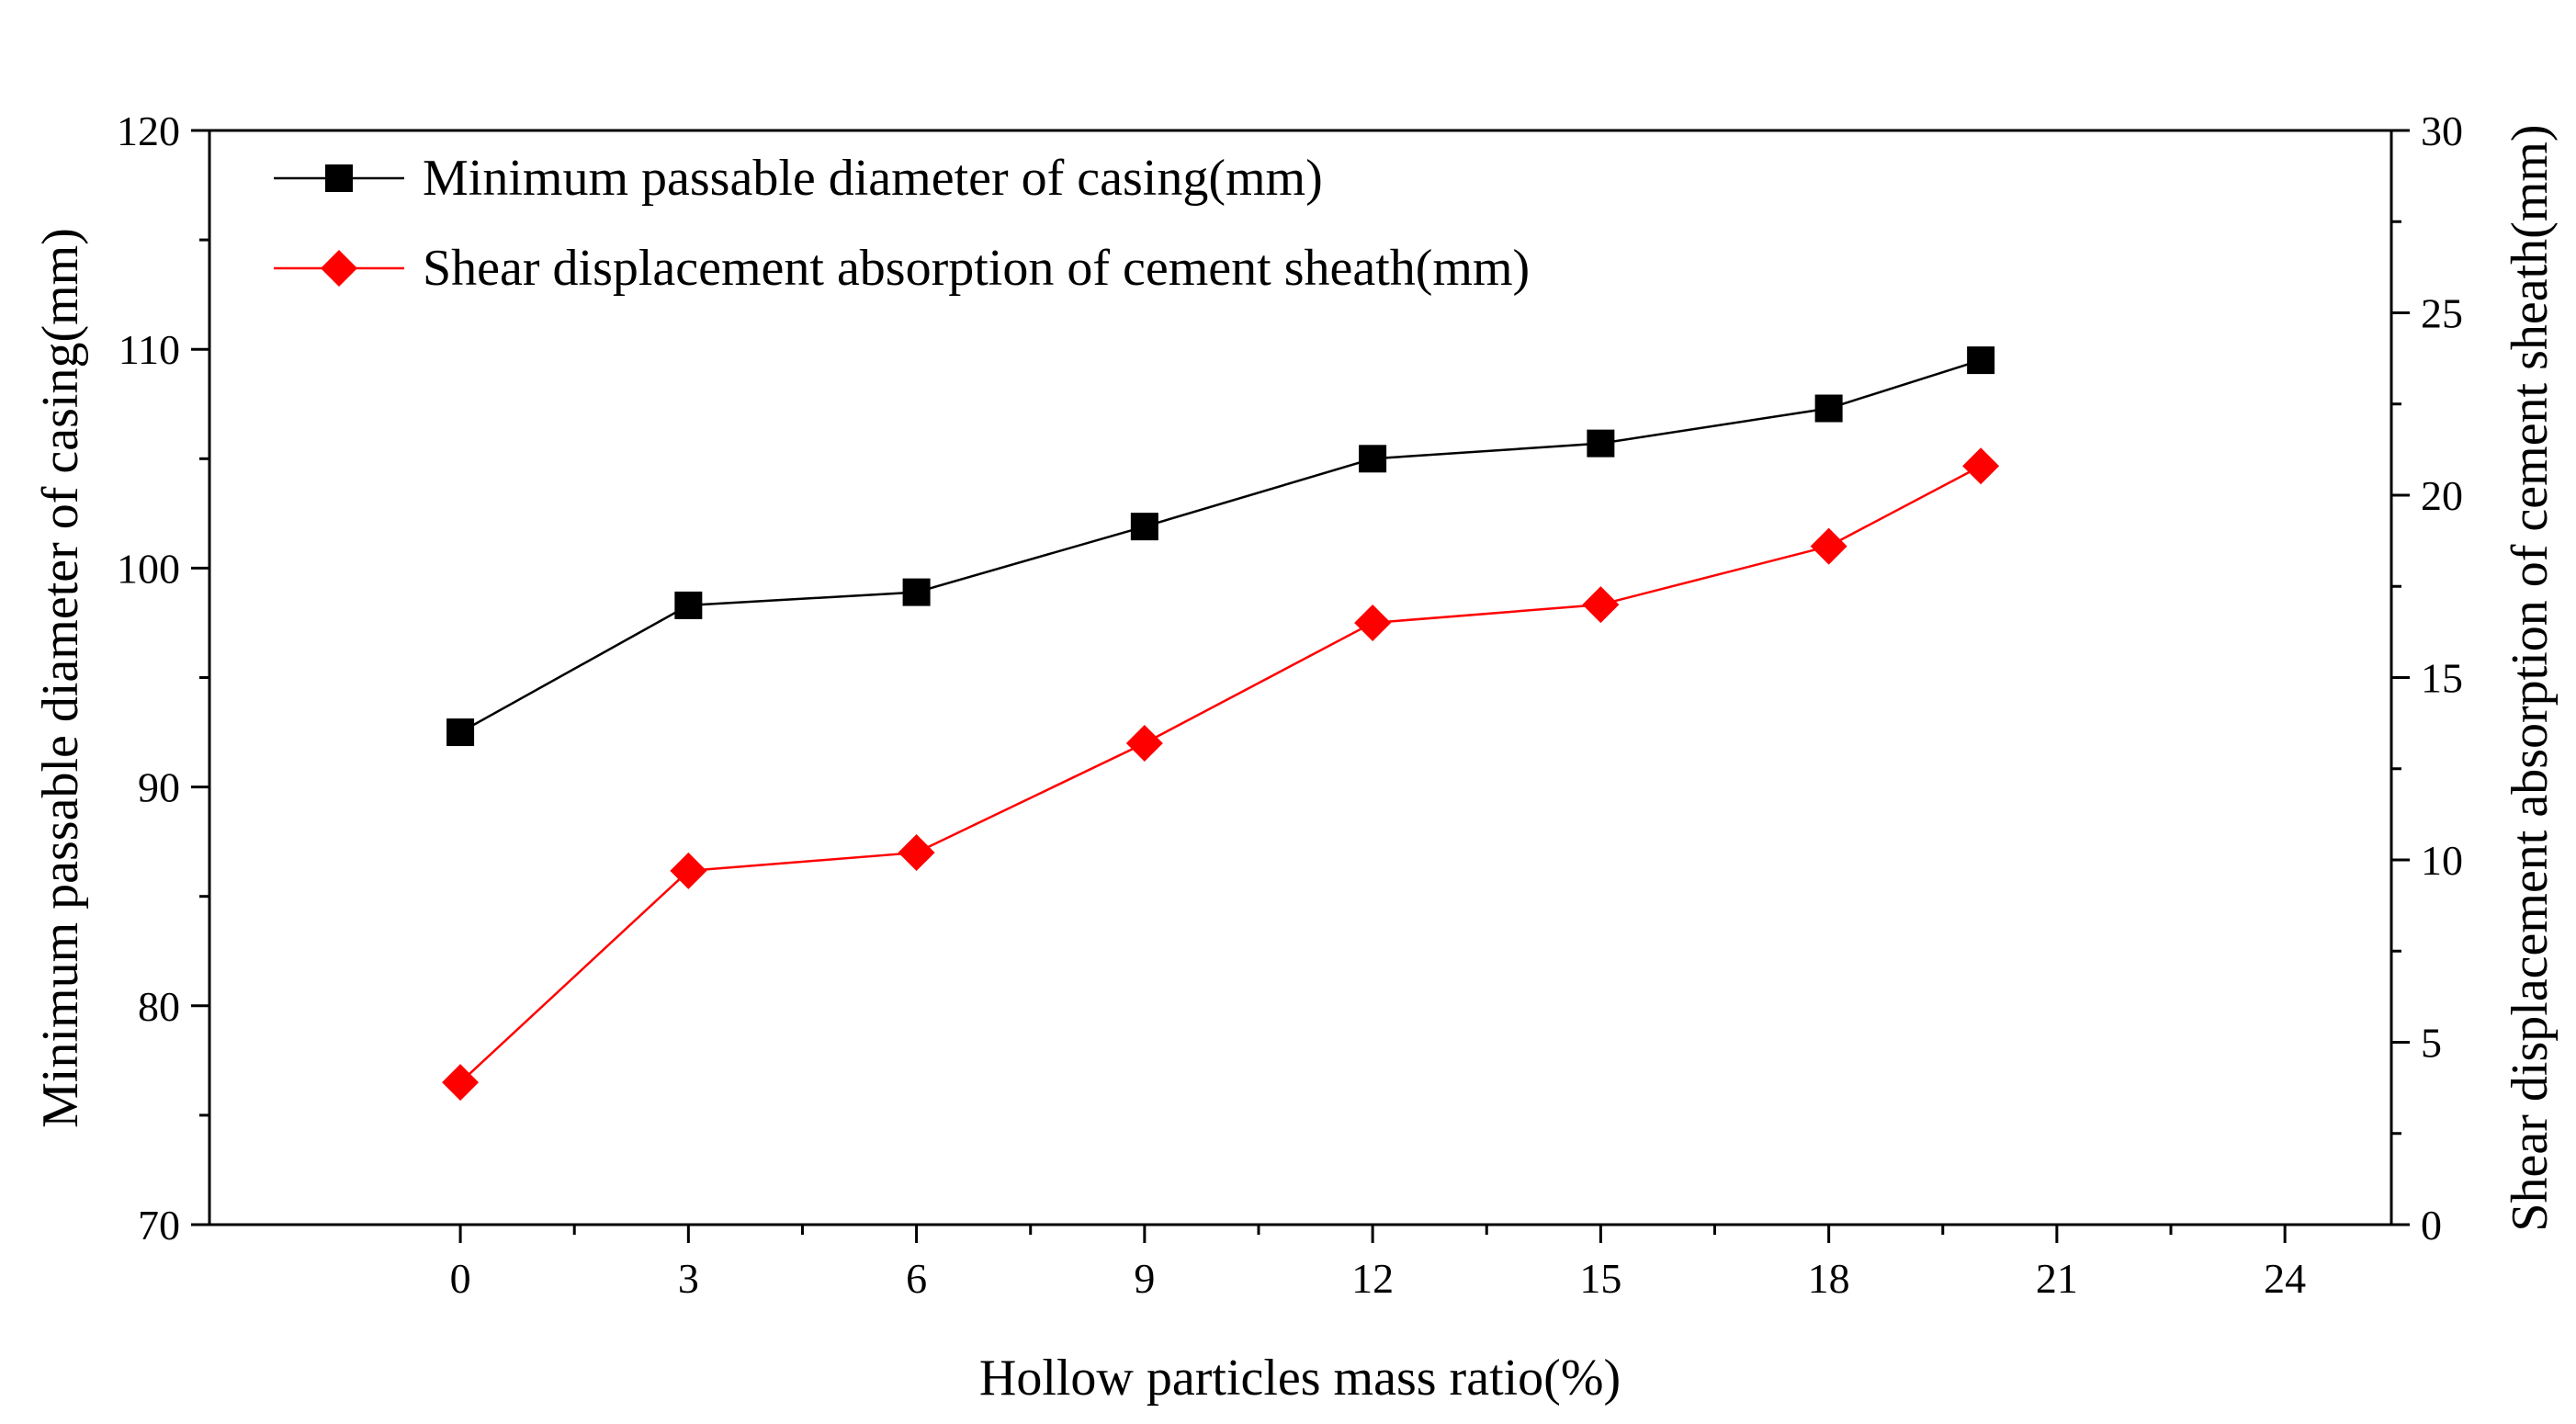 Image resolution: width=2576 pixels, height=1424 pixels. I want to click on x-tick-label: 21, so click(2057, 1279).